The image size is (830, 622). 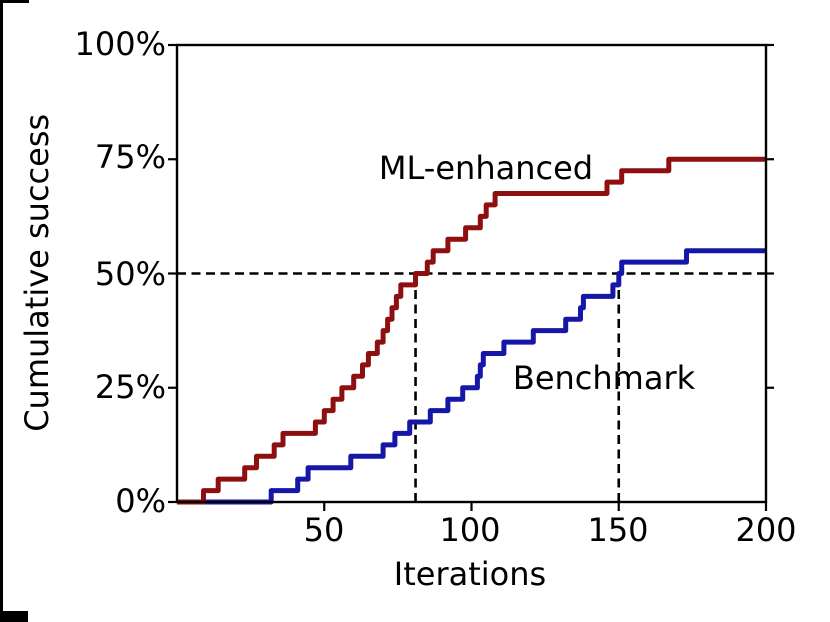 What do you see at coordinates (14, 1) in the screenshot?
I see `top-left-edge-stub` at bounding box center [14, 1].